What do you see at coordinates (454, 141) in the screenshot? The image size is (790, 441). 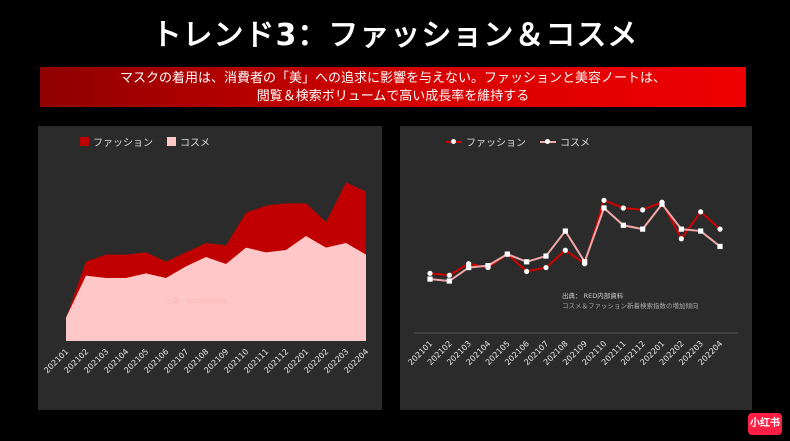 I see `legend-marker-fashion` at bounding box center [454, 141].